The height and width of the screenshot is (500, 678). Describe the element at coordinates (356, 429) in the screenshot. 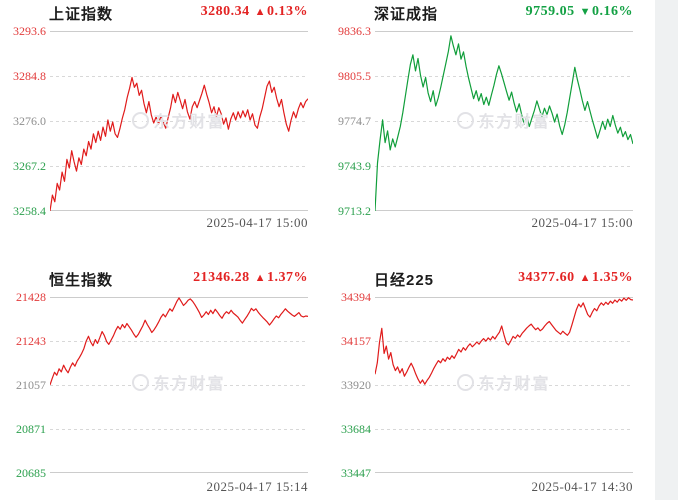

I see `y-tick: 33684` at that location.